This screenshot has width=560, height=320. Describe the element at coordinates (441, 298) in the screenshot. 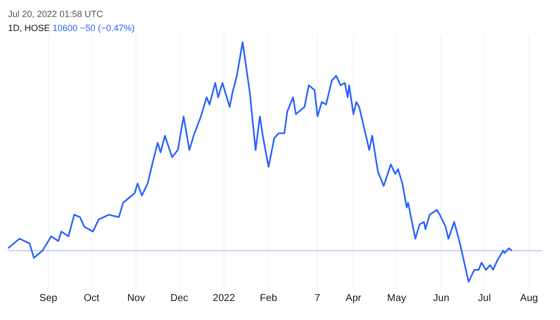

I see `x-tick-label: Jun` at that location.